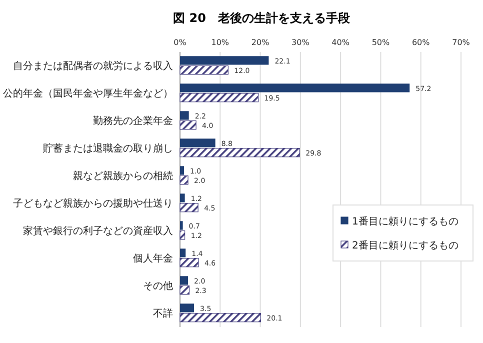 Image resolution: width=483 pixels, height=343 pixels. What do you see at coordinates (93, 66) in the screenshot?
I see `y-tick-label: 自分または配偶者の就労による収入` at bounding box center [93, 66].